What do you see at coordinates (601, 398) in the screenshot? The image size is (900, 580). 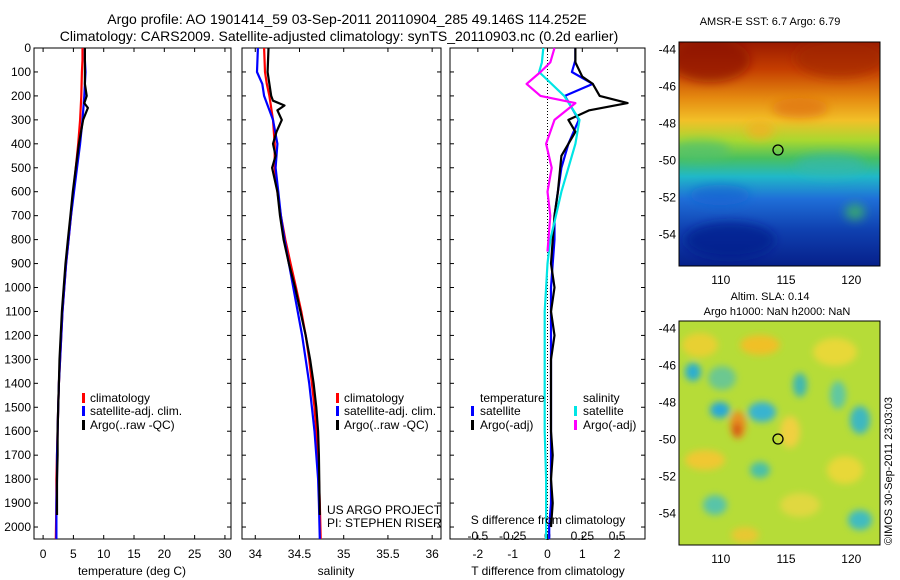 I see `legend-header-salinity: salinity` at bounding box center [601, 398].